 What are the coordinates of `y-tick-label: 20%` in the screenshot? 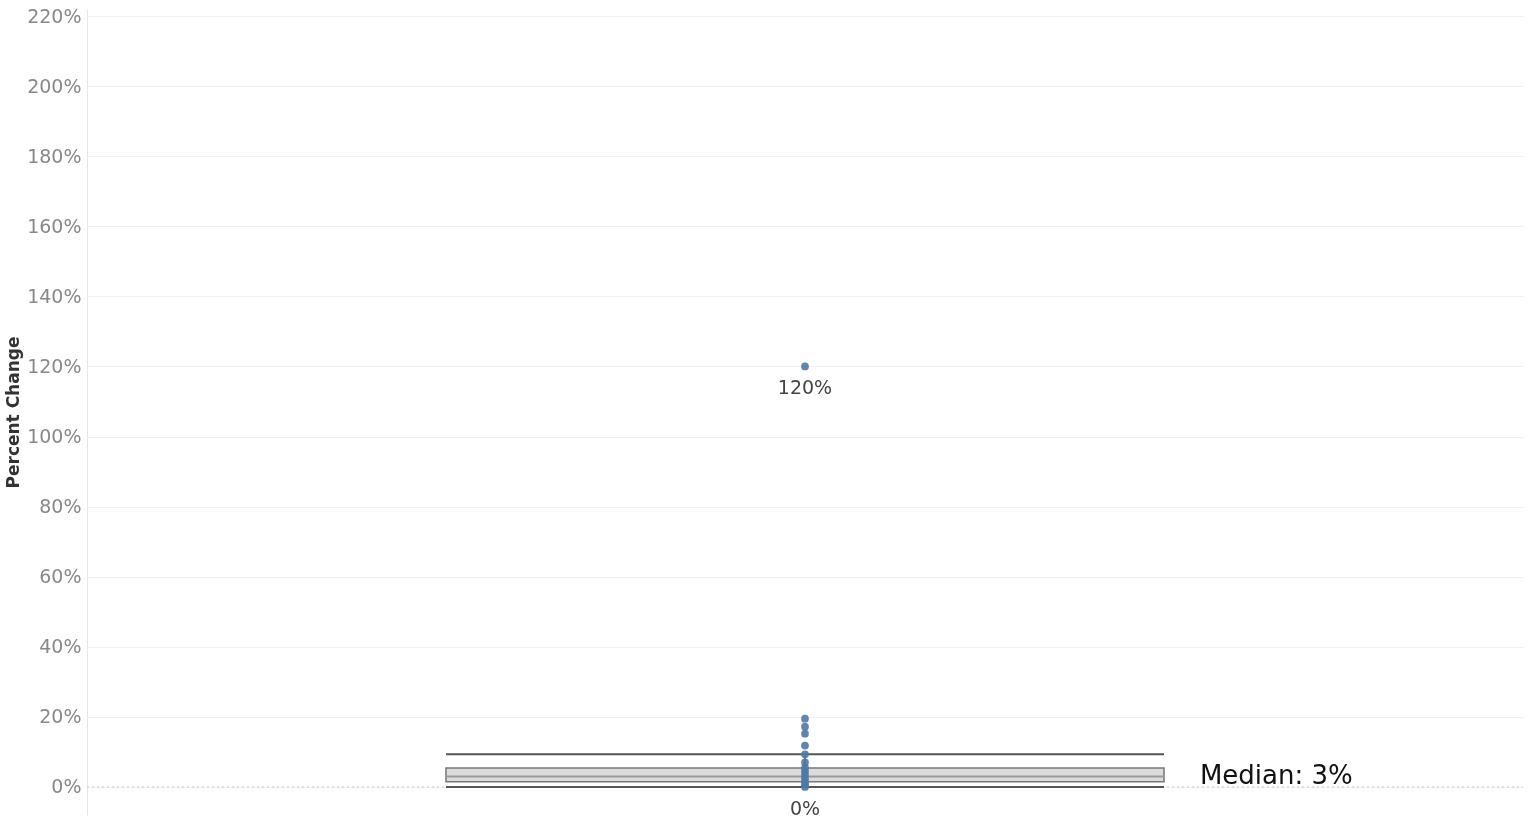 It's located at (60, 716).